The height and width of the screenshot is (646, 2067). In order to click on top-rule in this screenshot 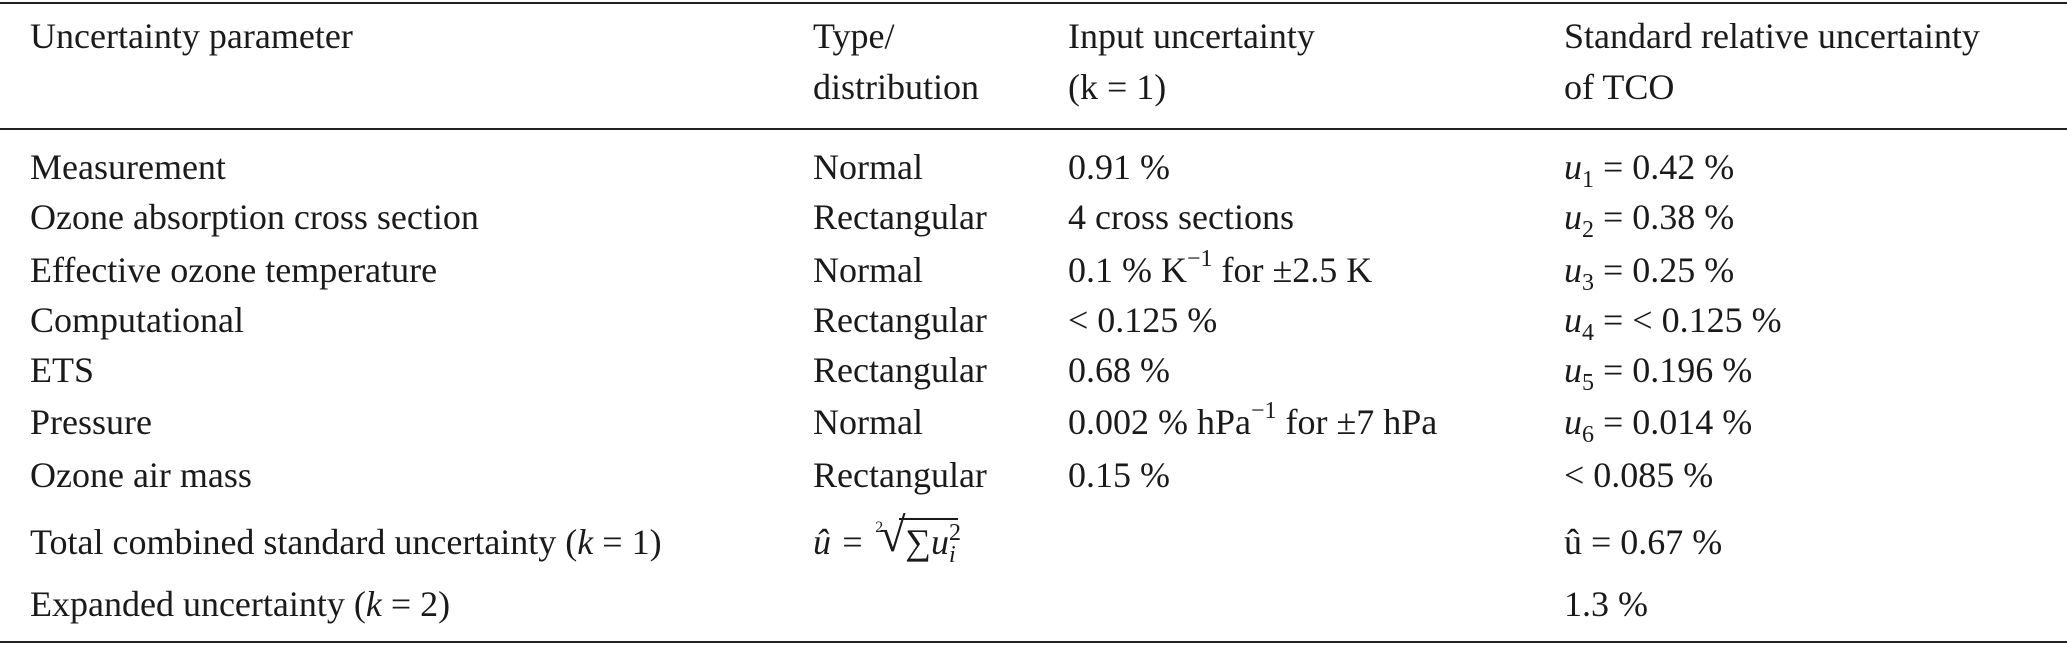, I will do `click(1033, 3)`.